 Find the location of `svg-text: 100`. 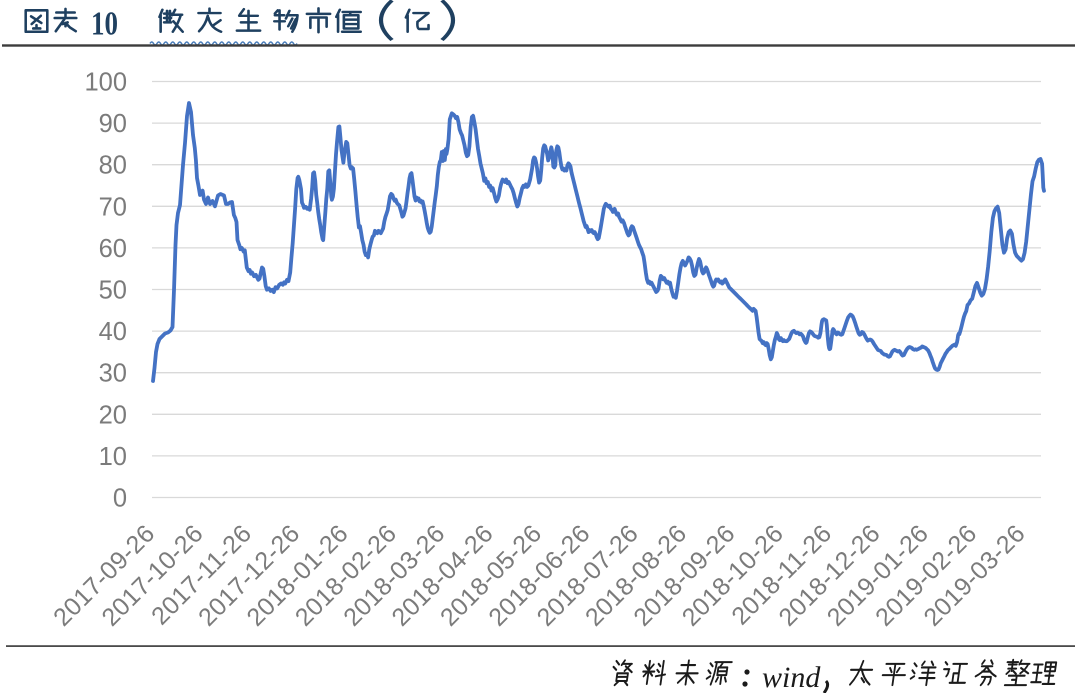

svg-text: 100 is located at coordinates (105, 83).